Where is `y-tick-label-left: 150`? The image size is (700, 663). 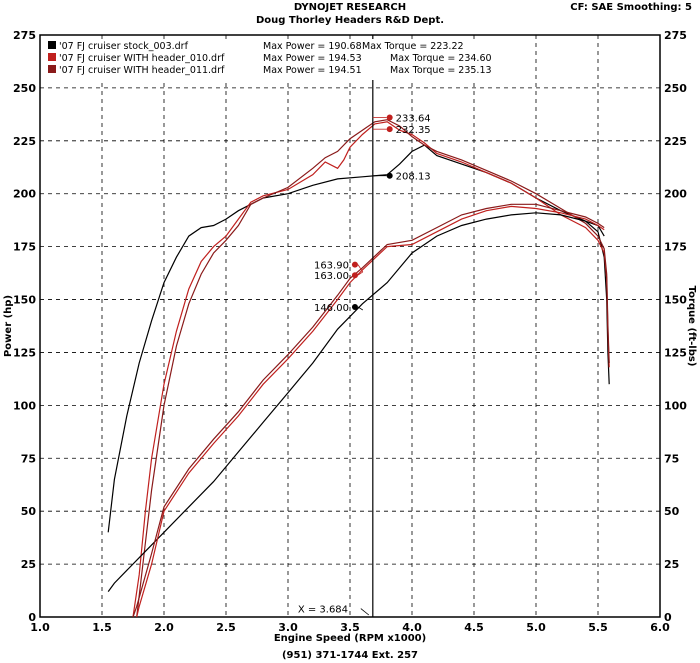
y-tick-label-left: 150 is located at coordinates (24, 300).